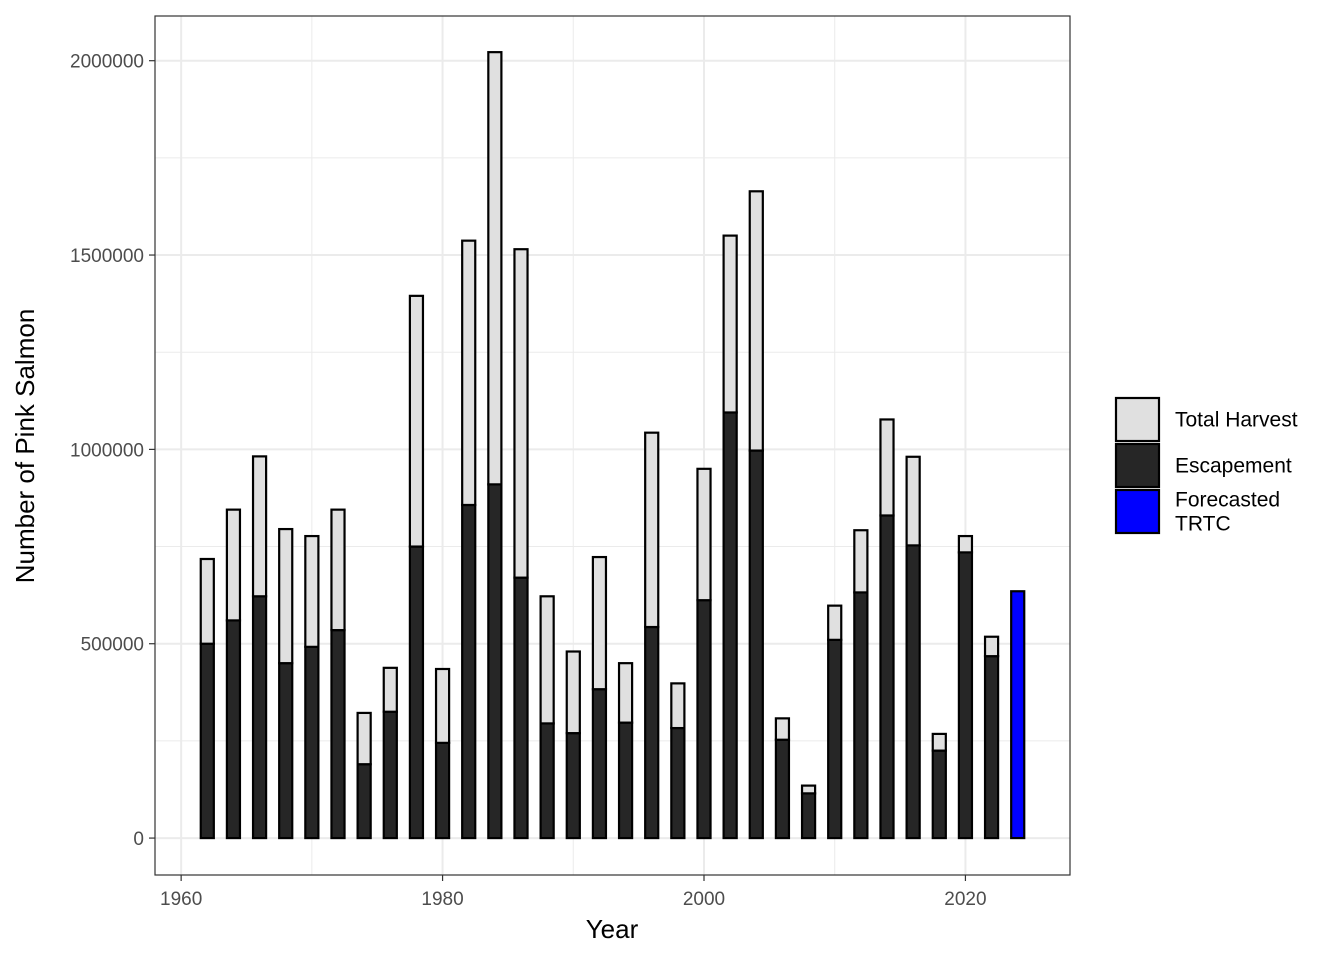 The height and width of the screenshot is (960, 1344). I want to click on bar-total-harvest-2002, so click(730, 324).